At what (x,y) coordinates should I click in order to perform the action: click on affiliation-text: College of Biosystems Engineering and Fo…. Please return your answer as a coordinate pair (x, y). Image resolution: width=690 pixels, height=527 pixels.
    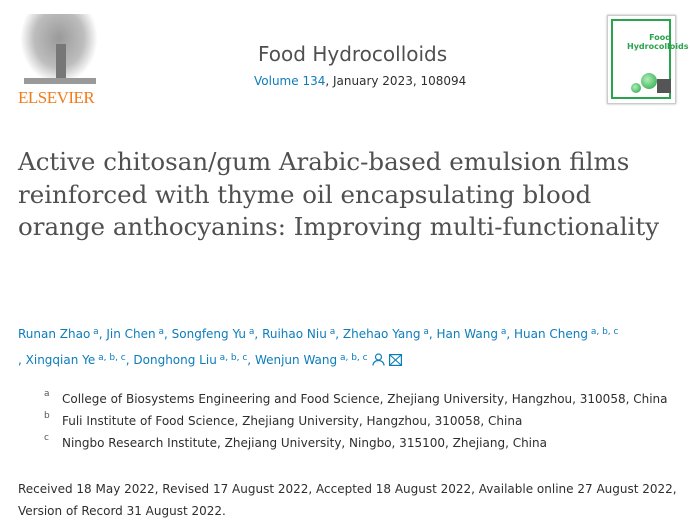
    Looking at the image, I should click on (365, 399).